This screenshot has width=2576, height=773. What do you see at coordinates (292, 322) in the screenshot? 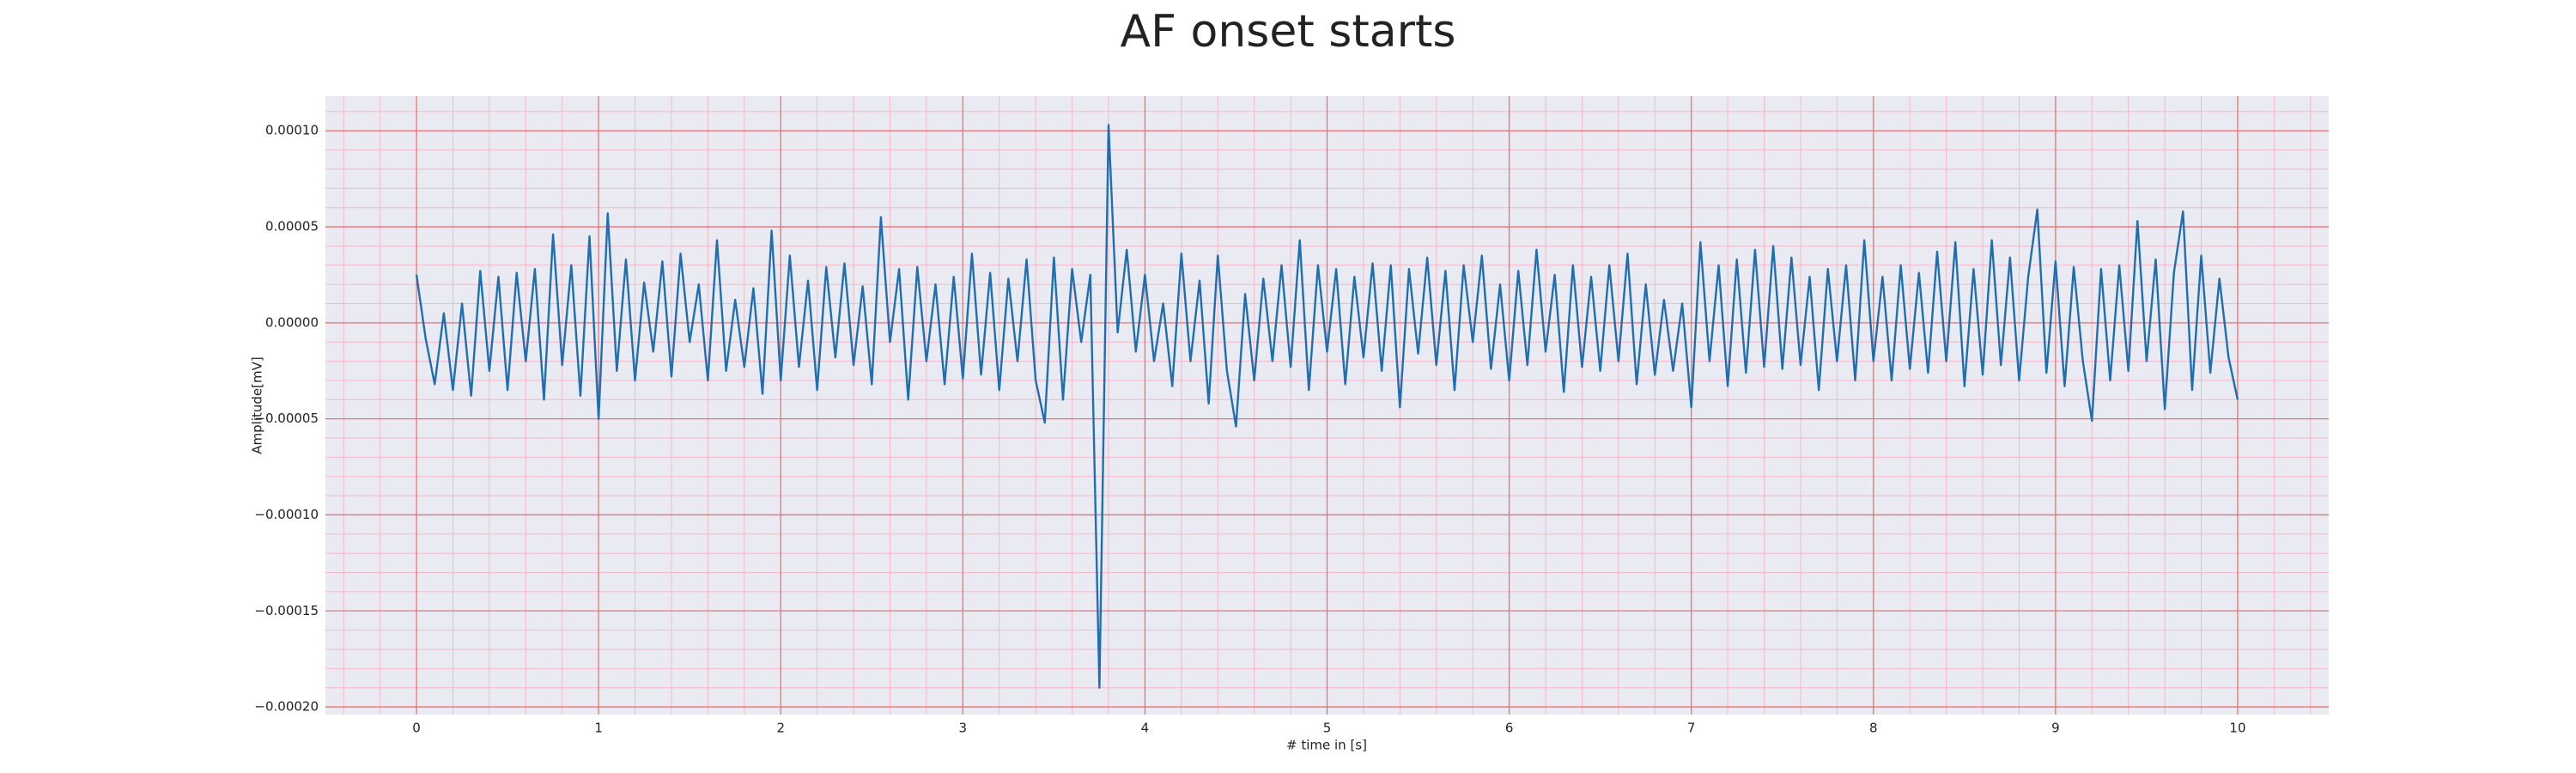
I see `y-tick-label: 0.00000` at bounding box center [292, 322].